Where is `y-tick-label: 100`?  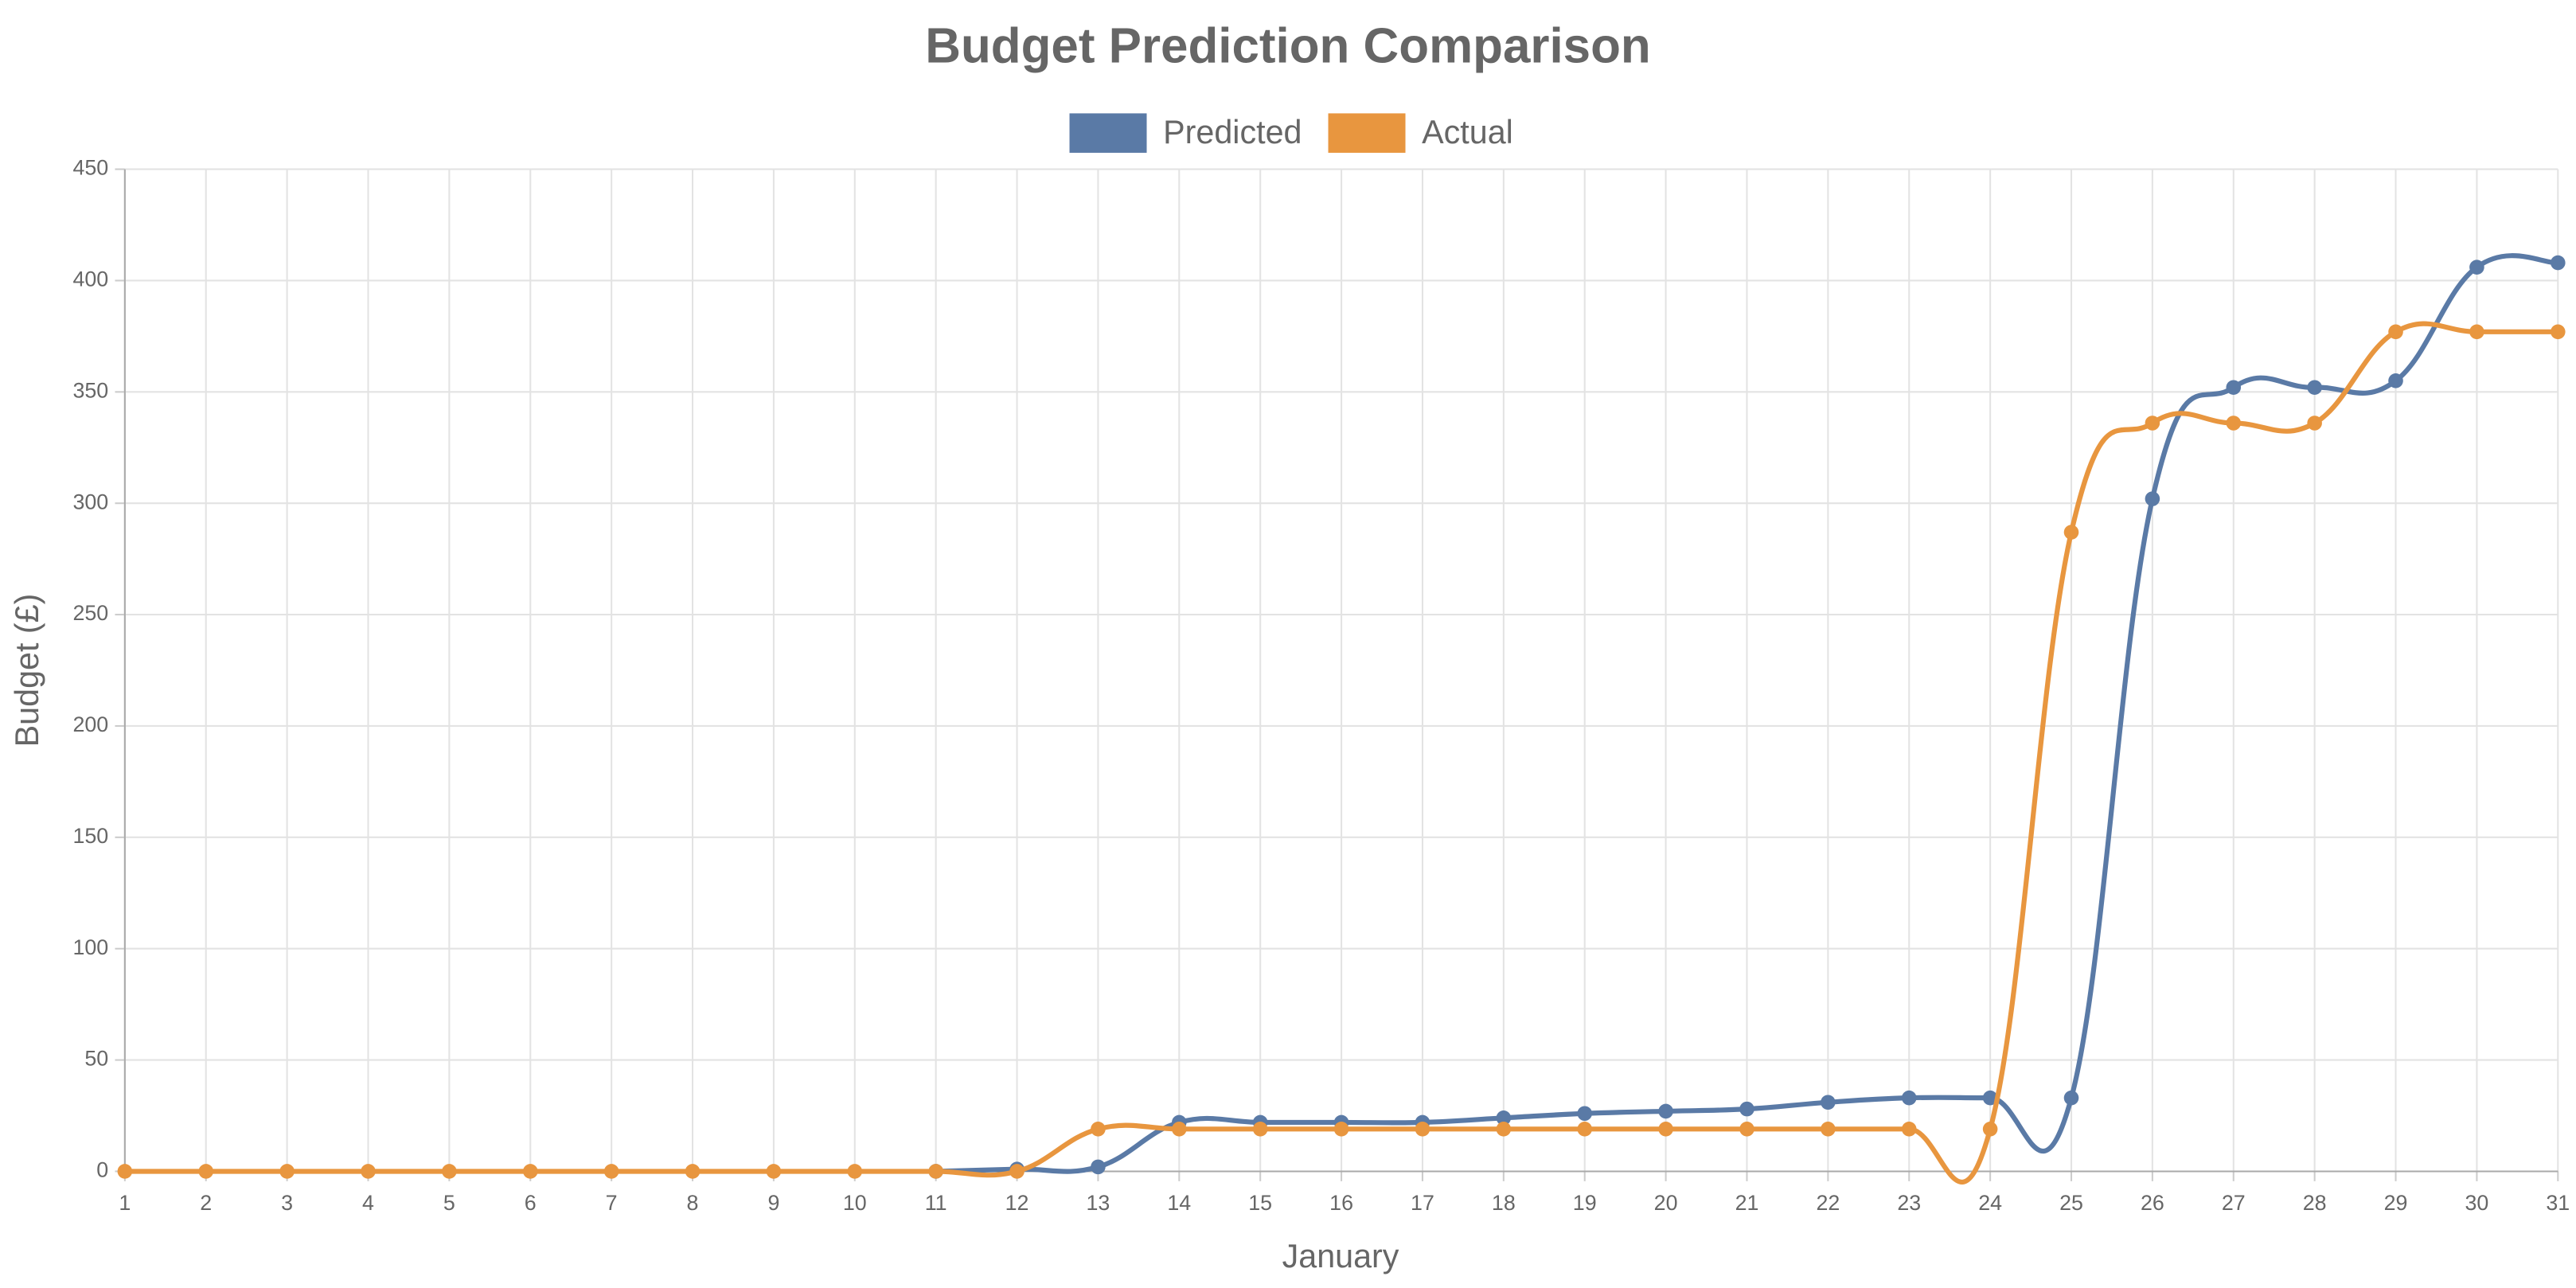
y-tick-label: 100 is located at coordinates (90, 947).